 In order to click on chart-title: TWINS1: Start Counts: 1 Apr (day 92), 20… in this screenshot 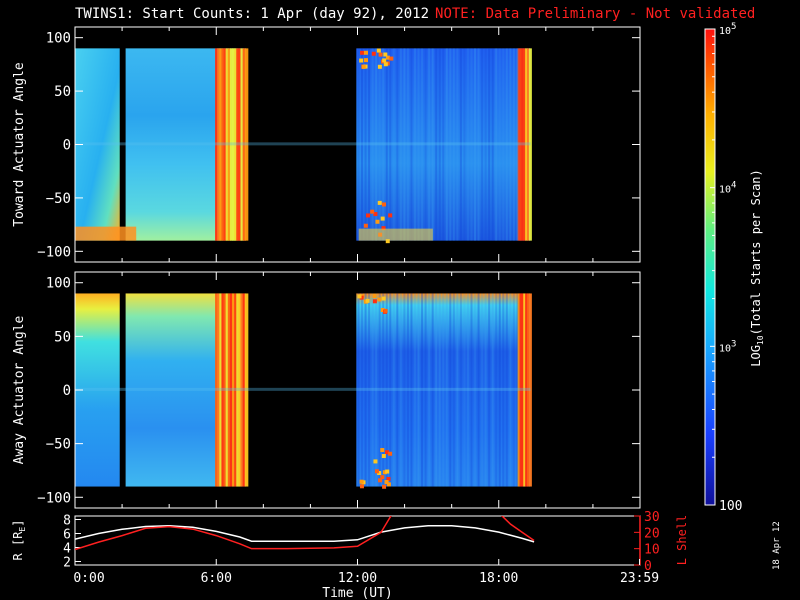, I will do `click(415, 14)`.